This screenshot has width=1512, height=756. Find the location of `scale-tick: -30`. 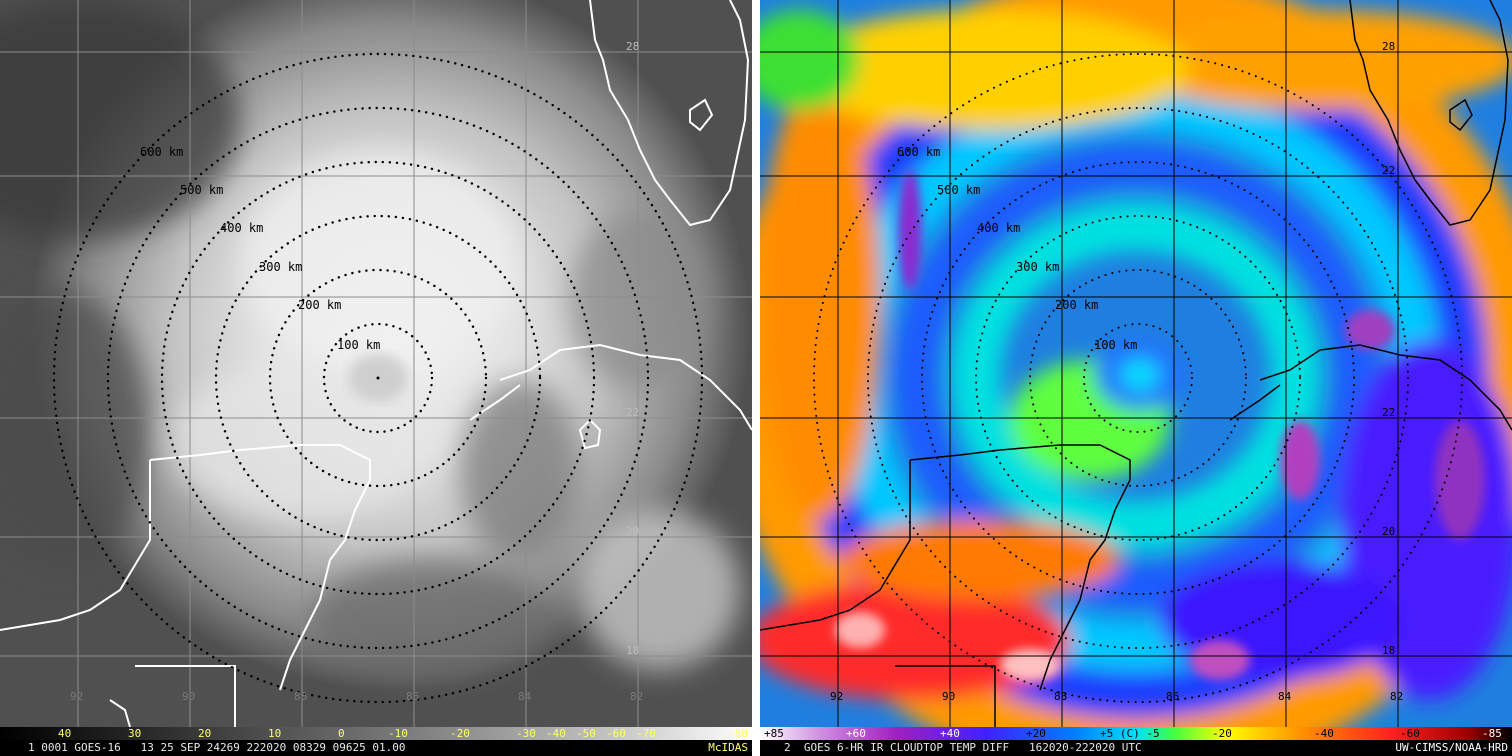

scale-tick: -30 is located at coordinates (526, 733).